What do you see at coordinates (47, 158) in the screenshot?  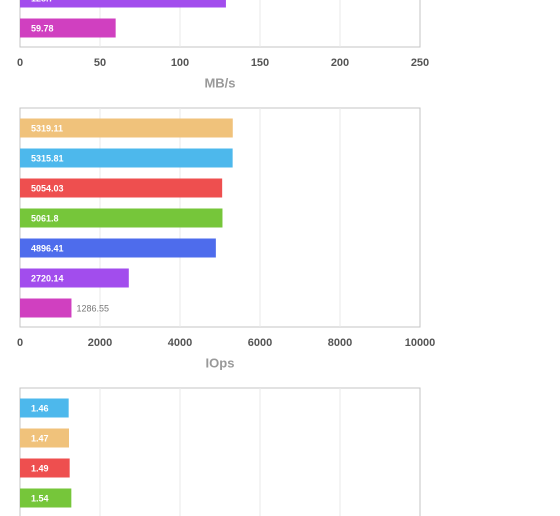 I see `value-label: 5315.81` at bounding box center [47, 158].